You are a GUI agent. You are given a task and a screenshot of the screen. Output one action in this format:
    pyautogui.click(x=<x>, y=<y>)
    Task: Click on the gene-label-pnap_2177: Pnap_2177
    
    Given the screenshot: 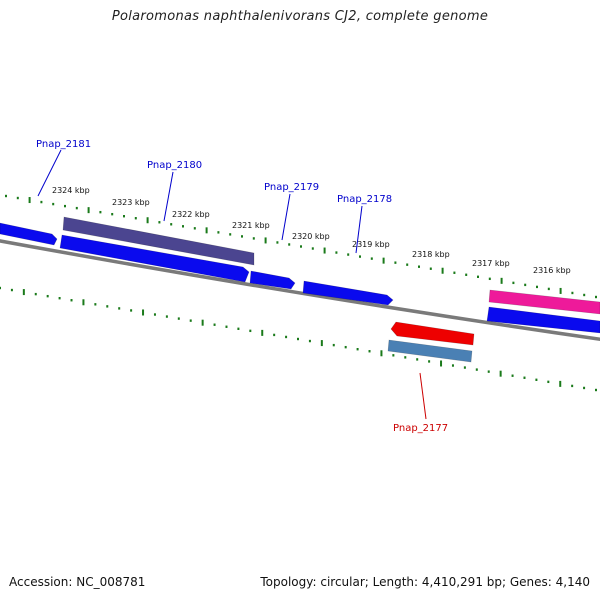 What is the action you would take?
    pyautogui.click(x=420, y=428)
    